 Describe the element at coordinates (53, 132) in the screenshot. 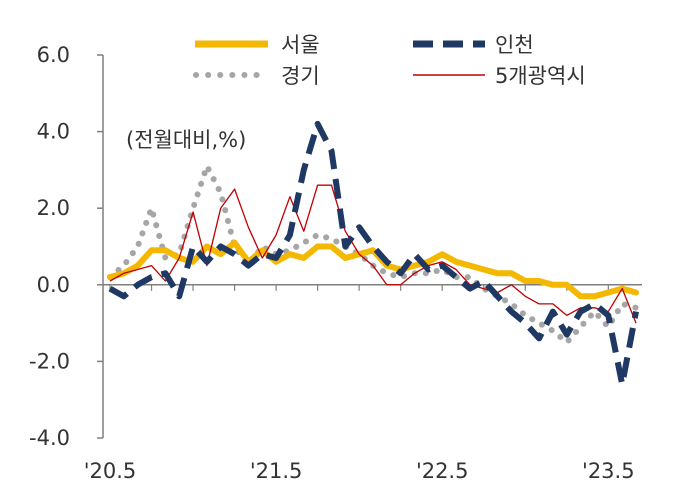

I see `y-tick-label: 4.0` at that location.